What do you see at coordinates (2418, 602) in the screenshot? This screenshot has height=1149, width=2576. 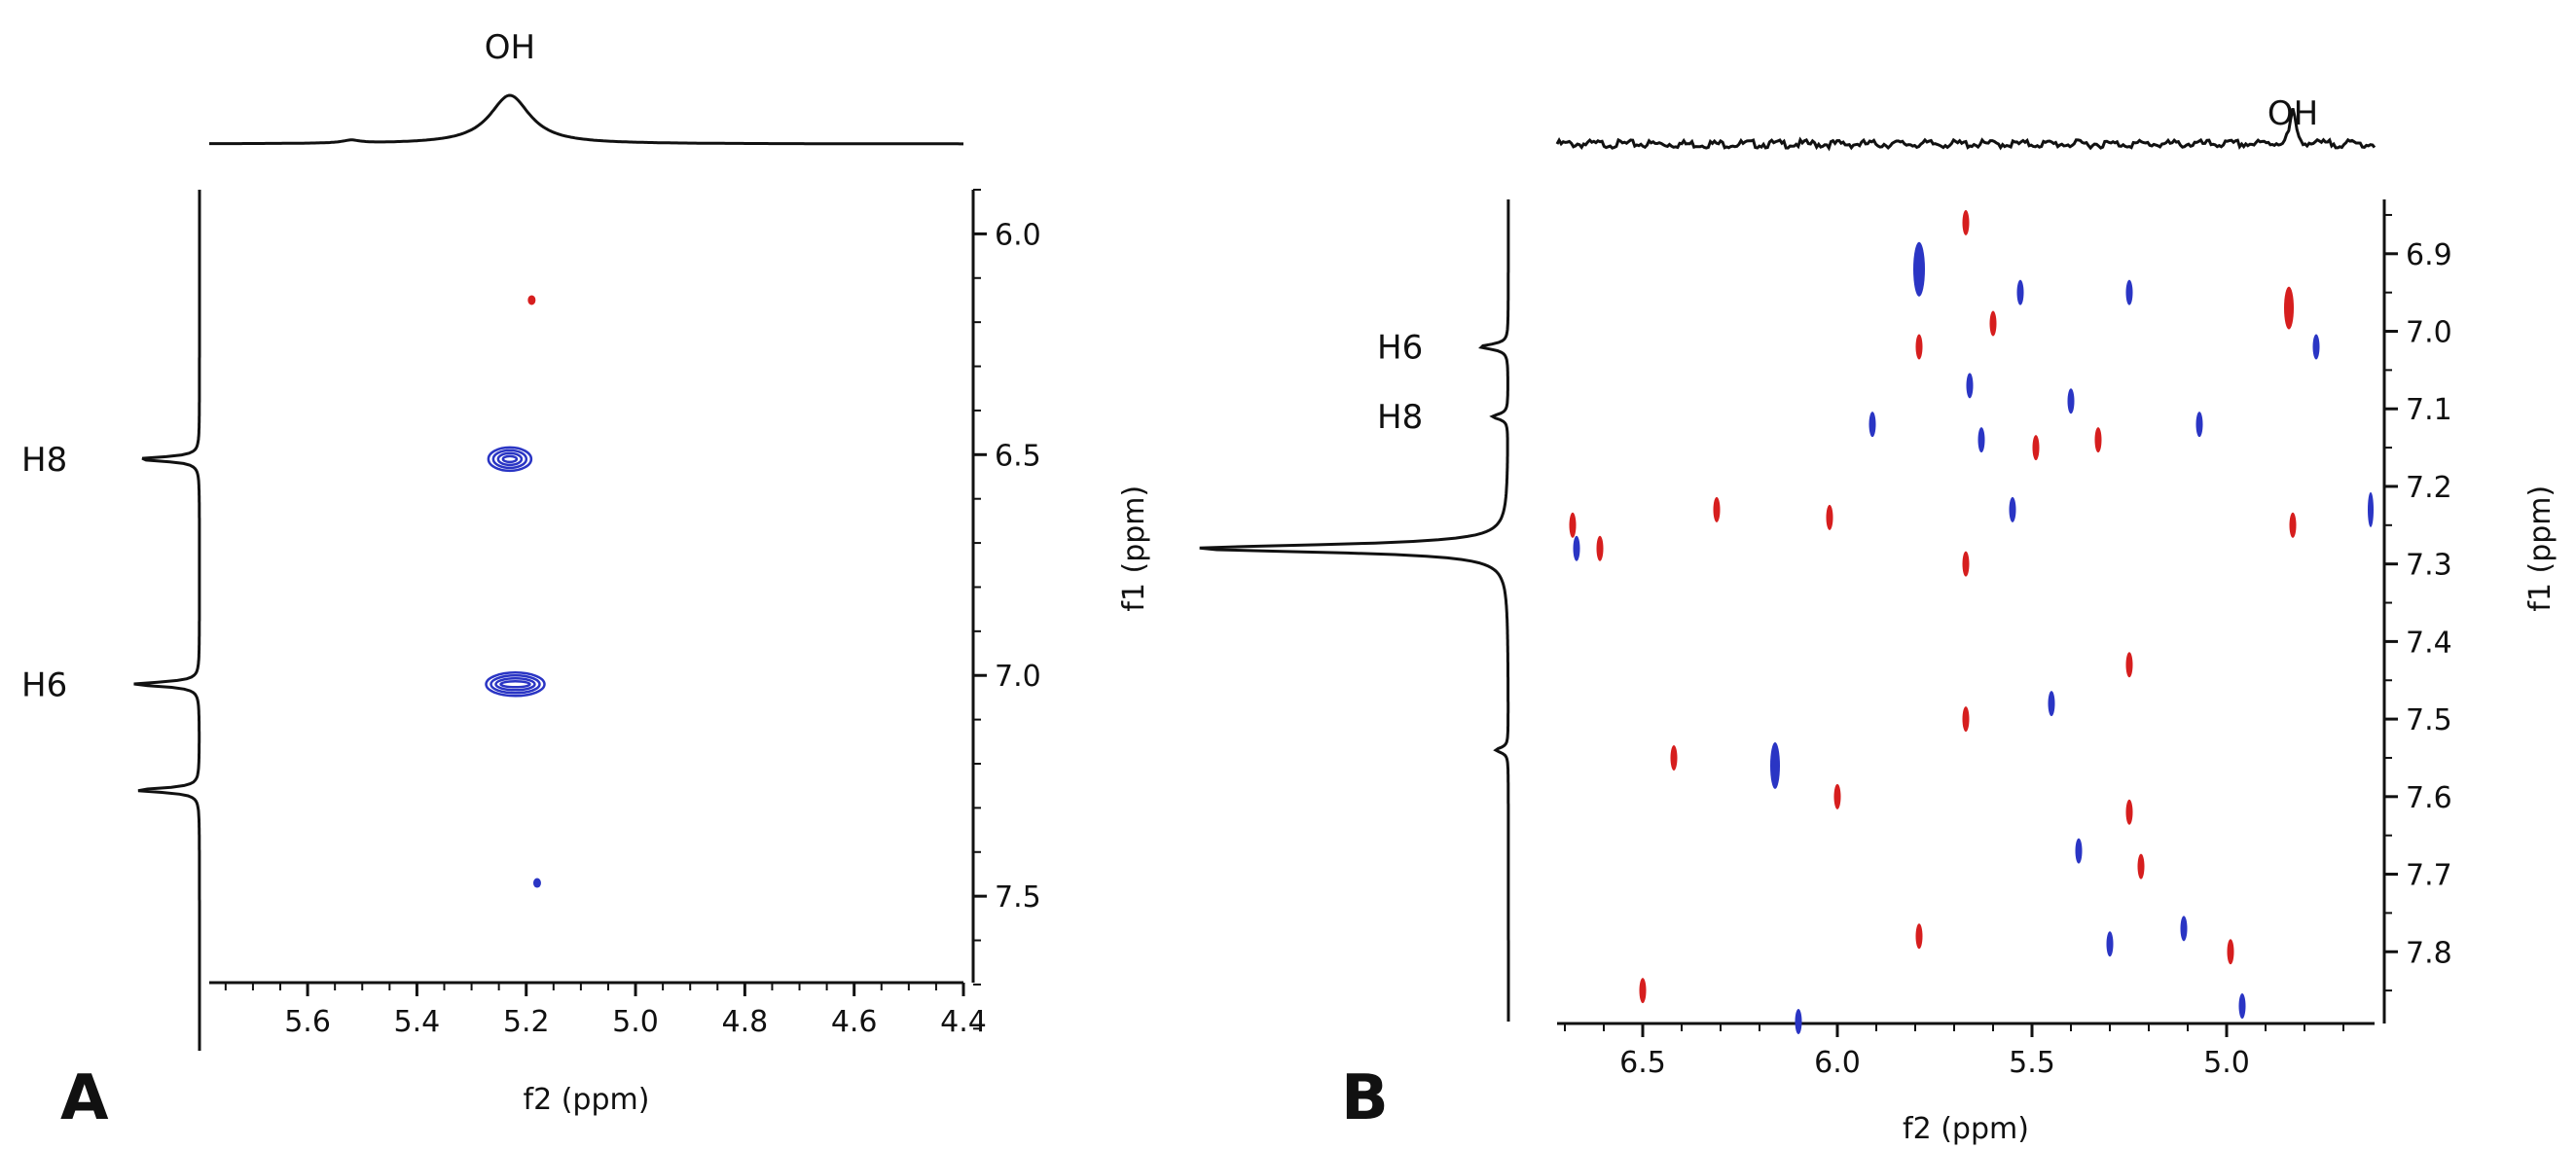 I see `panel-b-y-ticks: 6.9 7.0 7.1 7.2 7.3 7.4 7.5 7.6 7.7 7.8` at bounding box center [2418, 602].